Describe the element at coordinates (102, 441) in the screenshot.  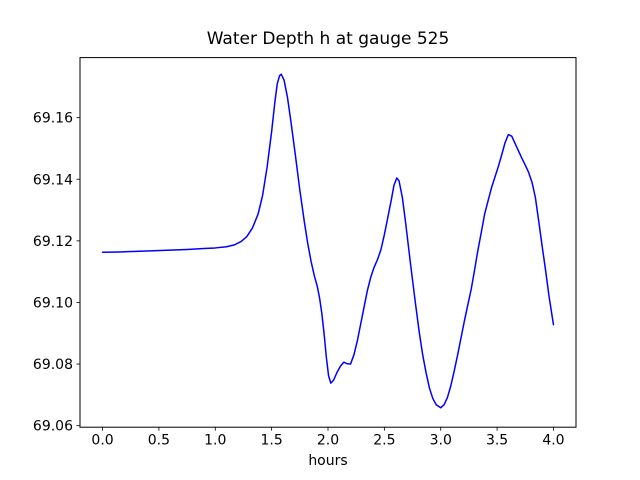
I see `x-tick-label: 0.0` at that location.